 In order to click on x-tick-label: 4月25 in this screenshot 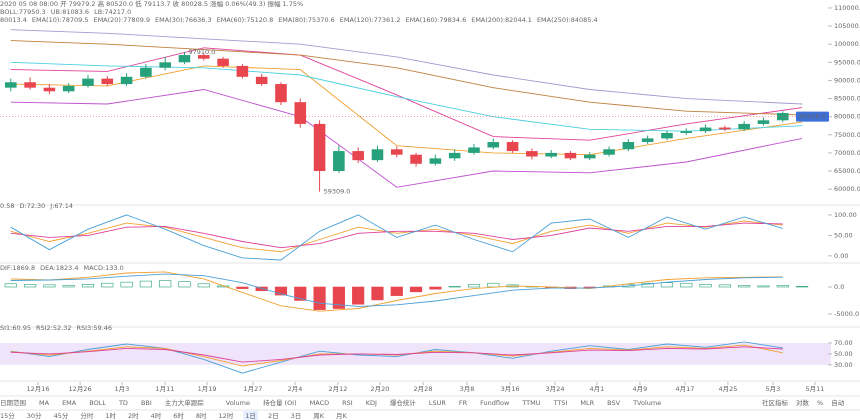, I will do `click(727, 389)`.